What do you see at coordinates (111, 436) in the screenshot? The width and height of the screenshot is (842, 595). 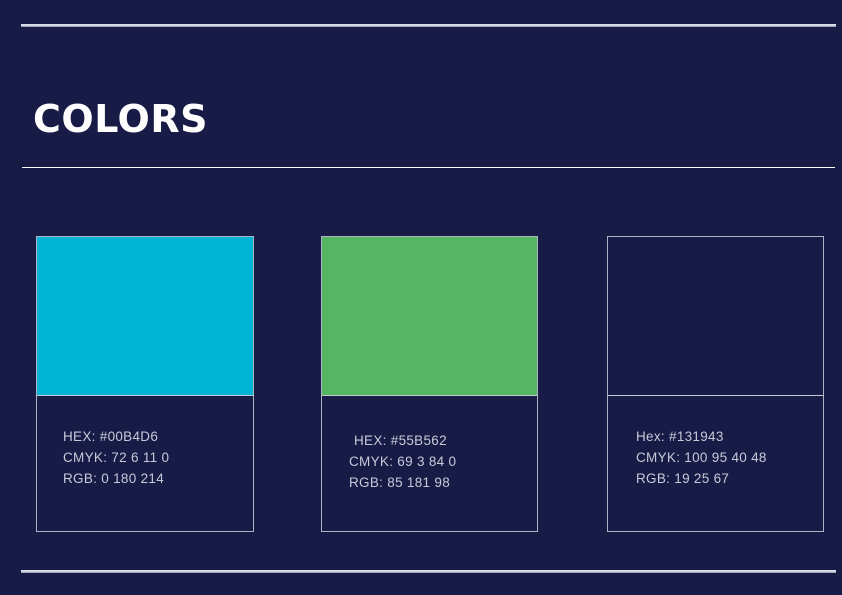 I see `hex-value: HEX: #00B4D6` at bounding box center [111, 436].